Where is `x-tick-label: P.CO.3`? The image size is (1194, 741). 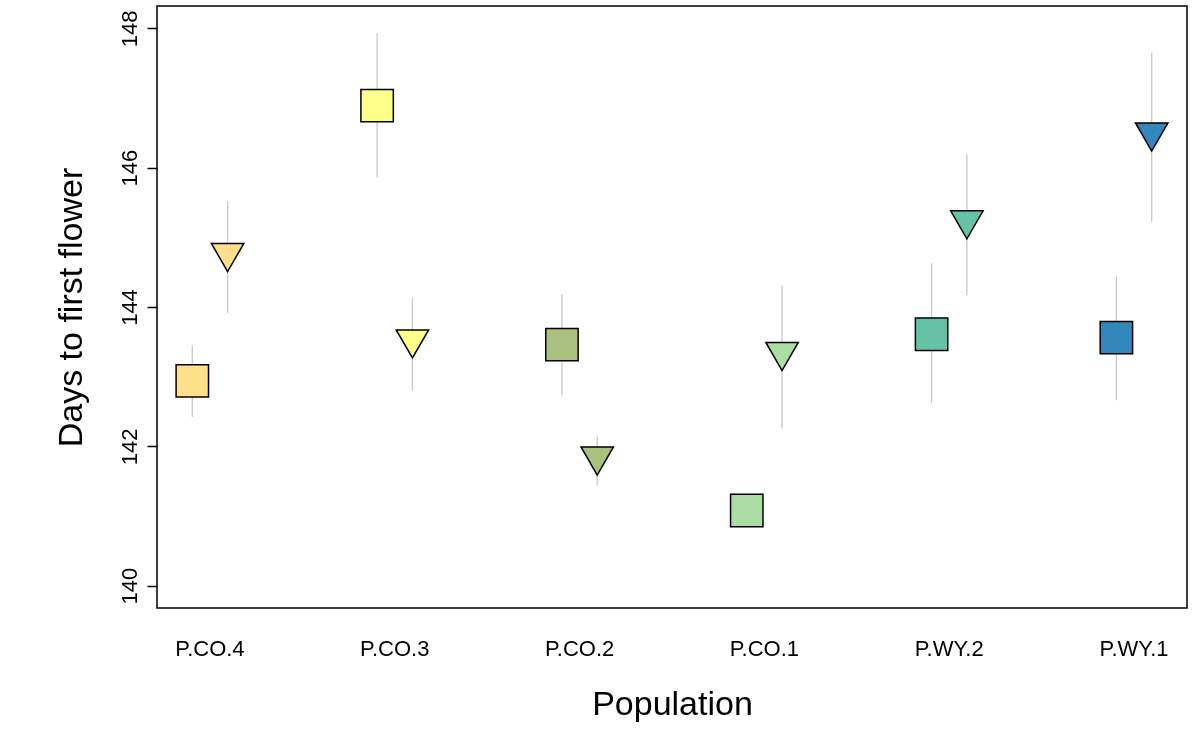 x-tick-label: P.CO.3 is located at coordinates (395, 648).